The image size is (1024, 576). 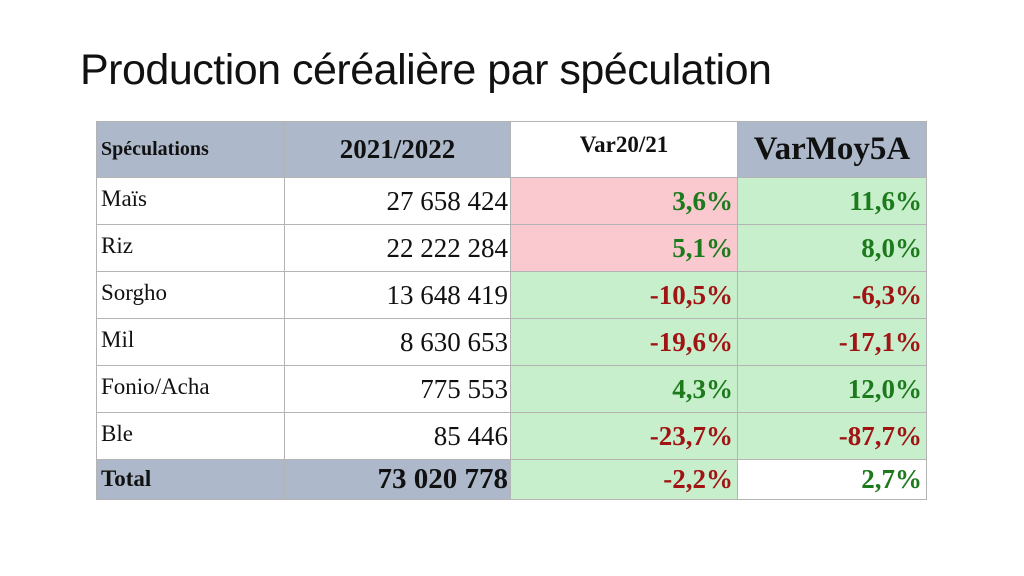 I want to click on row-value: 8 630 653, so click(x=397, y=342).